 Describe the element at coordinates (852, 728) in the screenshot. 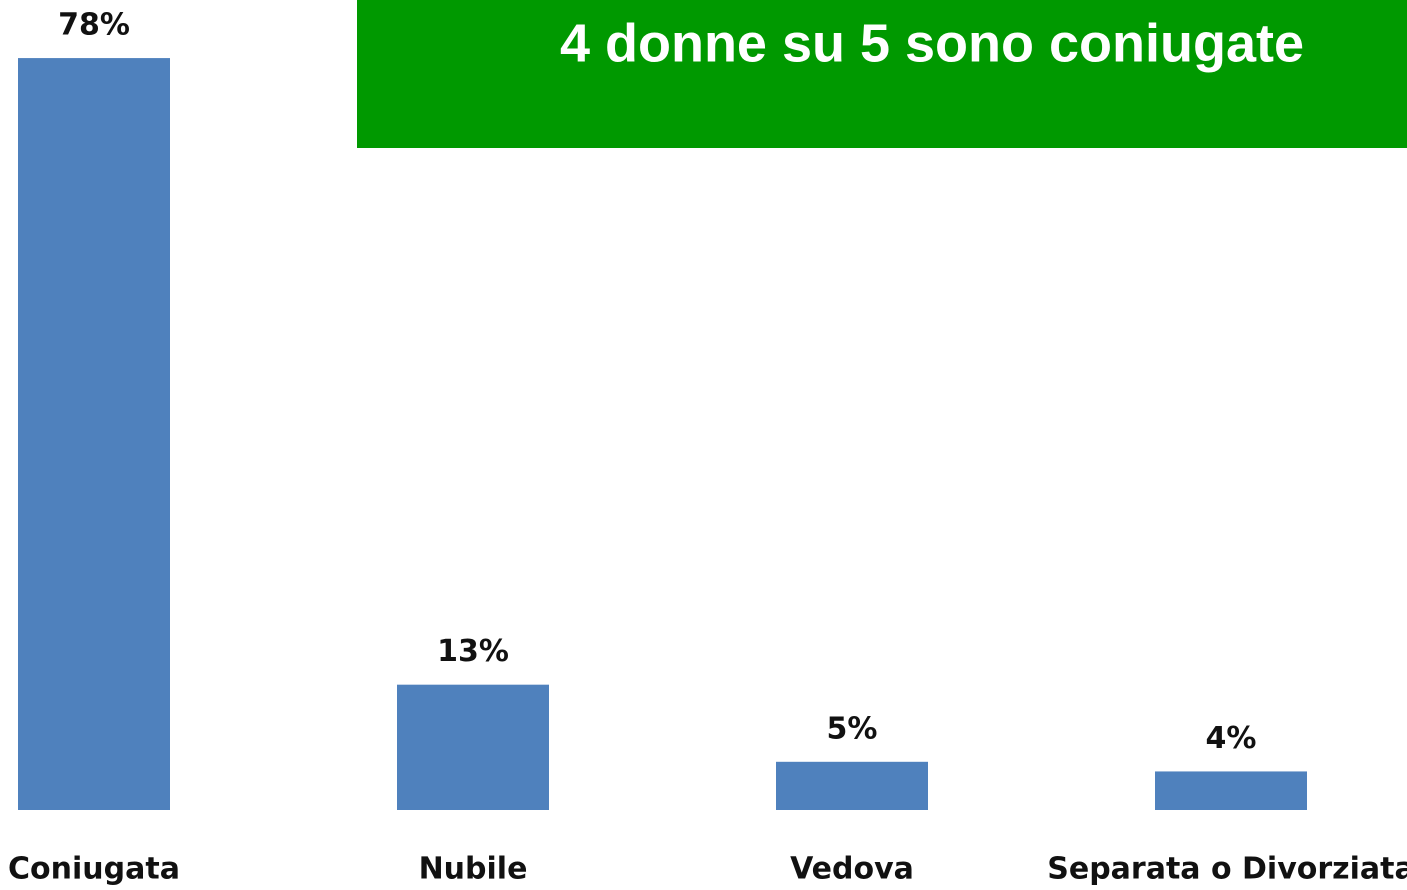

I see `value-label: 5%` at that location.